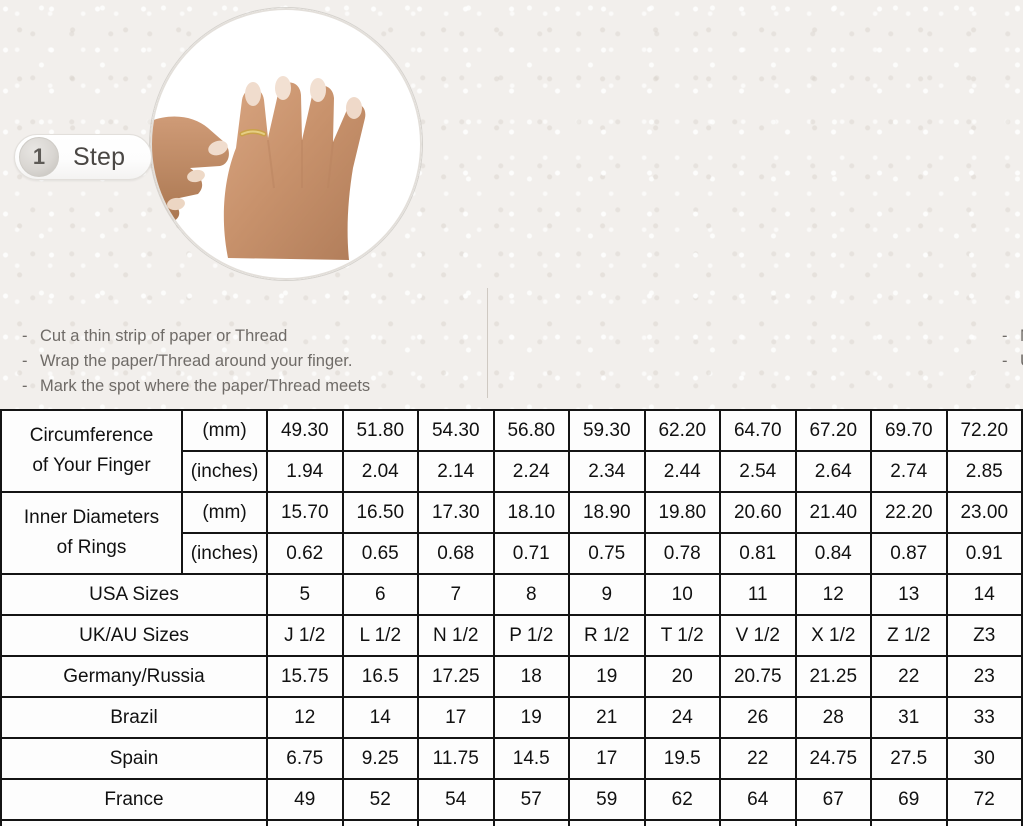  What do you see at coordinates (134, 594) in the screenshot?
I see `row-label: USA Sizes` at bounding box center [134, 594].